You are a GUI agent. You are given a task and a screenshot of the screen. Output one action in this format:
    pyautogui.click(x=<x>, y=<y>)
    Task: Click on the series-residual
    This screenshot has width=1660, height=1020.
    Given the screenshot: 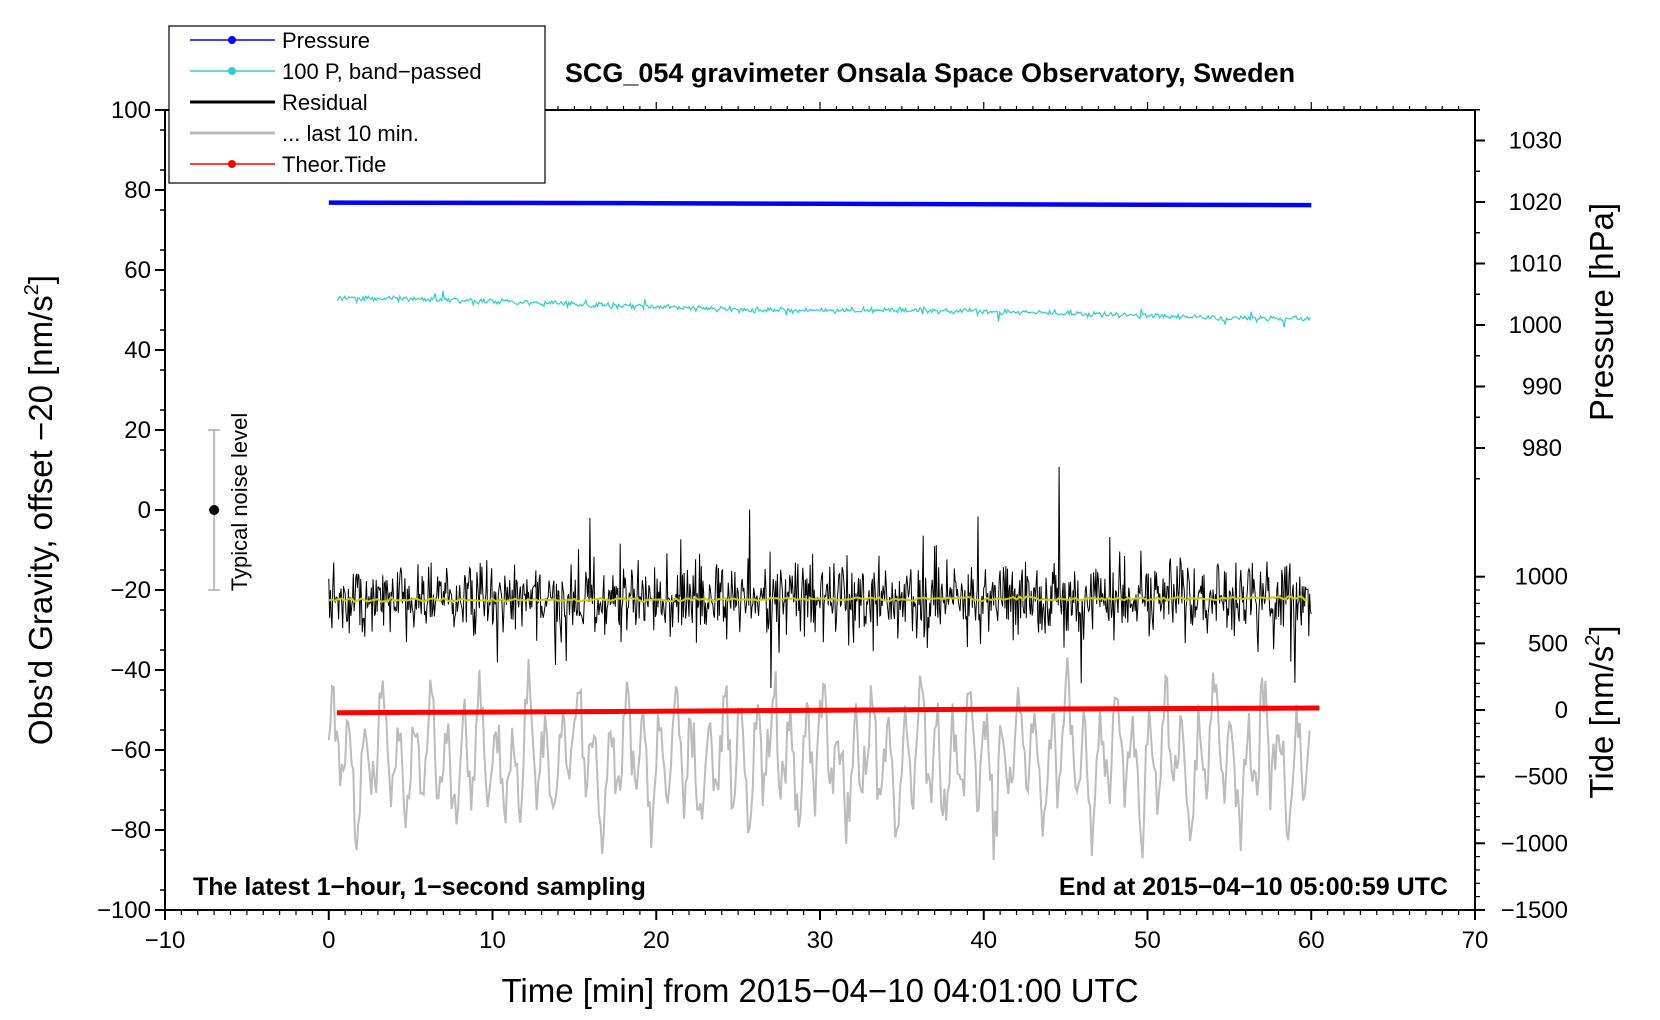 What is the action you would take?
    pyautogui.click(x=820, y=577)
    